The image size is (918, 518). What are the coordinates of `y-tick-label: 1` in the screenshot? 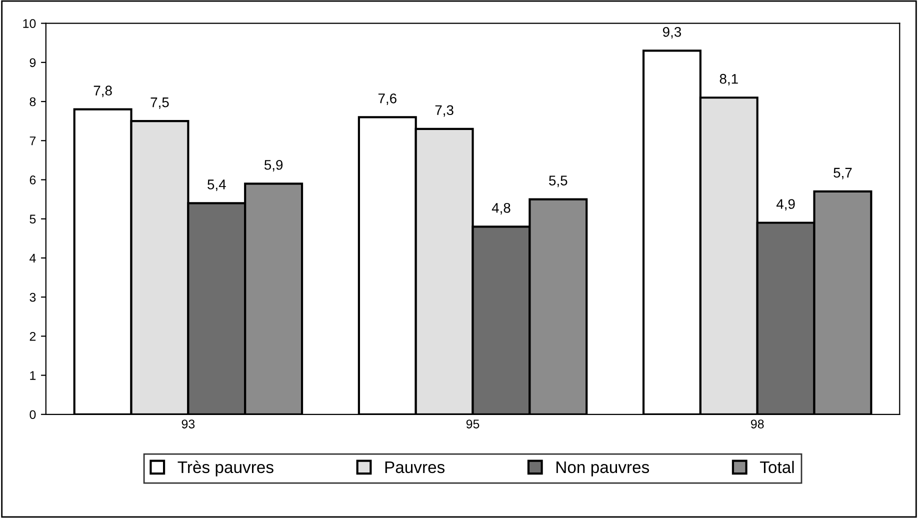 It's located at (33, 375).